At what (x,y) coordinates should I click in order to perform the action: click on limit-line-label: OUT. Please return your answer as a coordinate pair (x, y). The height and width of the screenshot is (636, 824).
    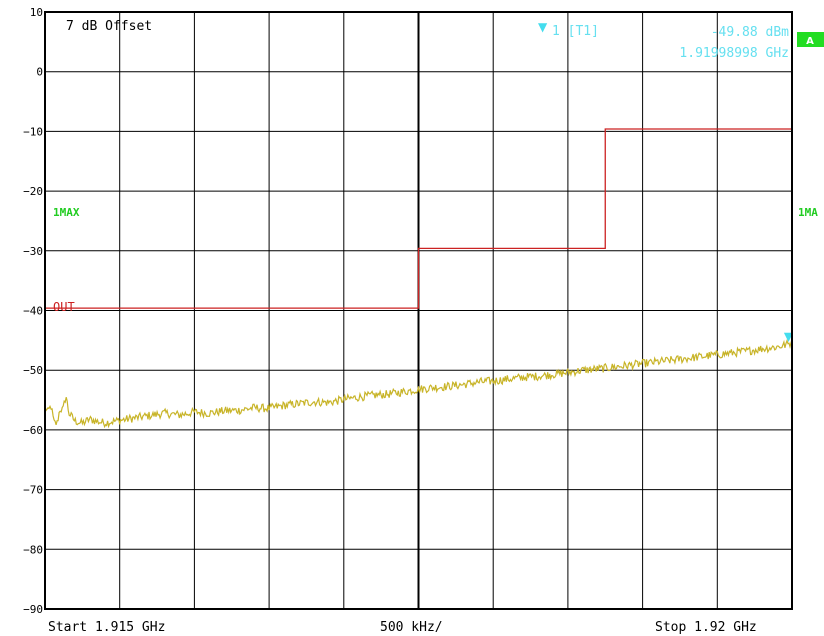
    Looking at the image, I should click on (64, 307).